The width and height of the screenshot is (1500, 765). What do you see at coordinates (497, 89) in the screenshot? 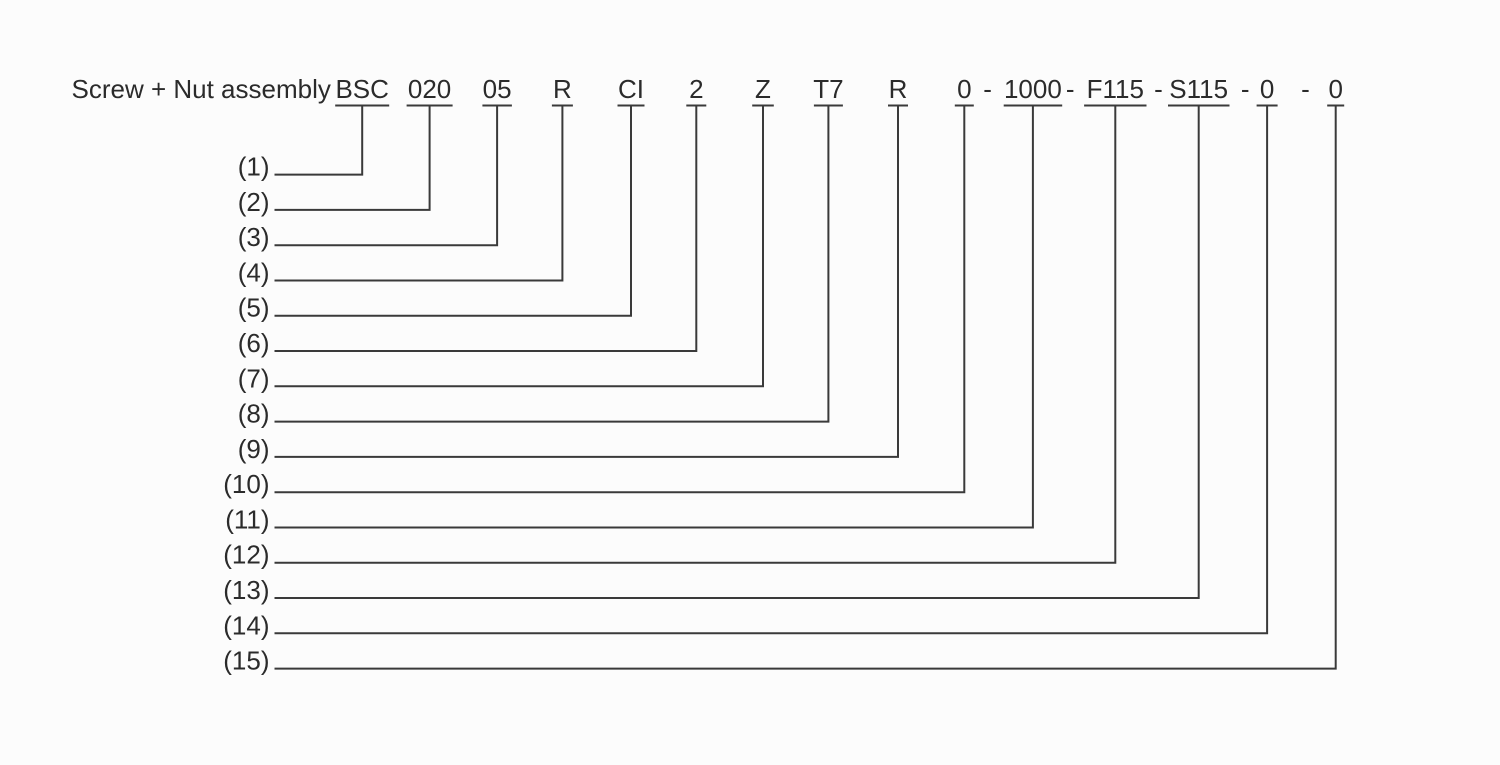
I see `svg-text: 05` at bounding box center [497, 89].